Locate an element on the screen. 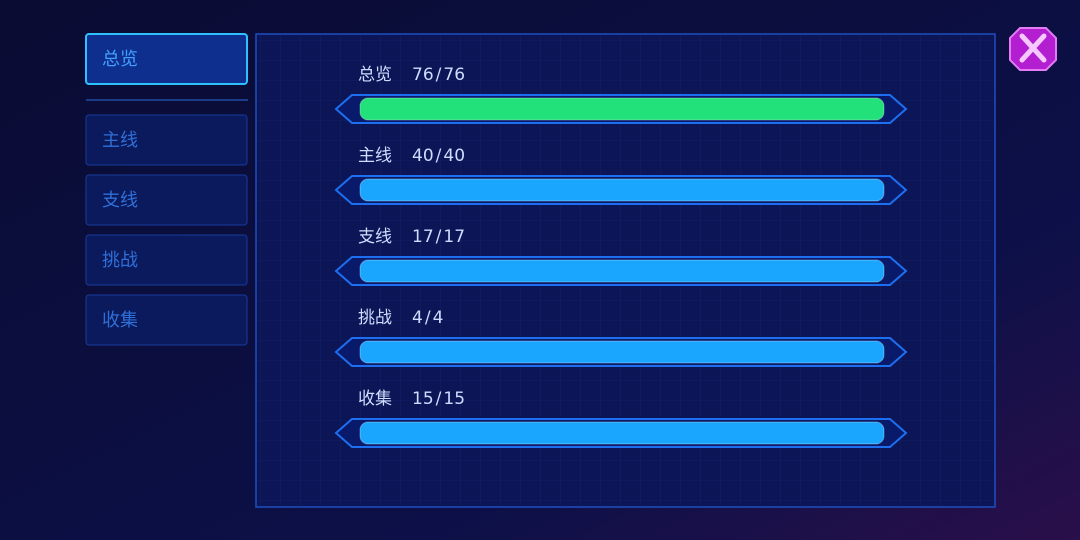  row-label: 挑战 is located at coordinates (375, 318).